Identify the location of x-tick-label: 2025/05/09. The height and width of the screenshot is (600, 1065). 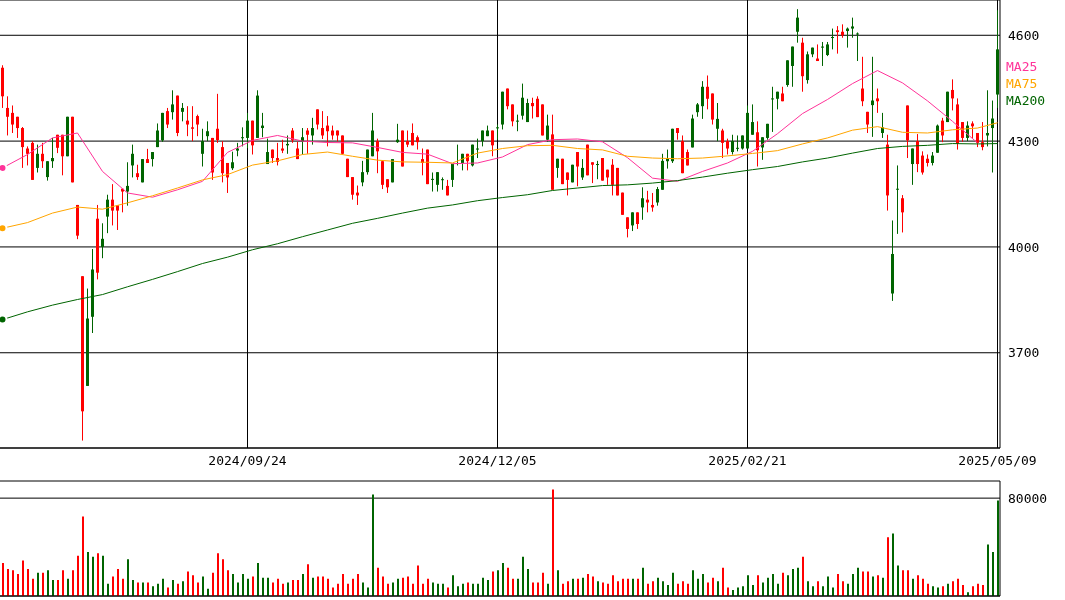
(997, 461).